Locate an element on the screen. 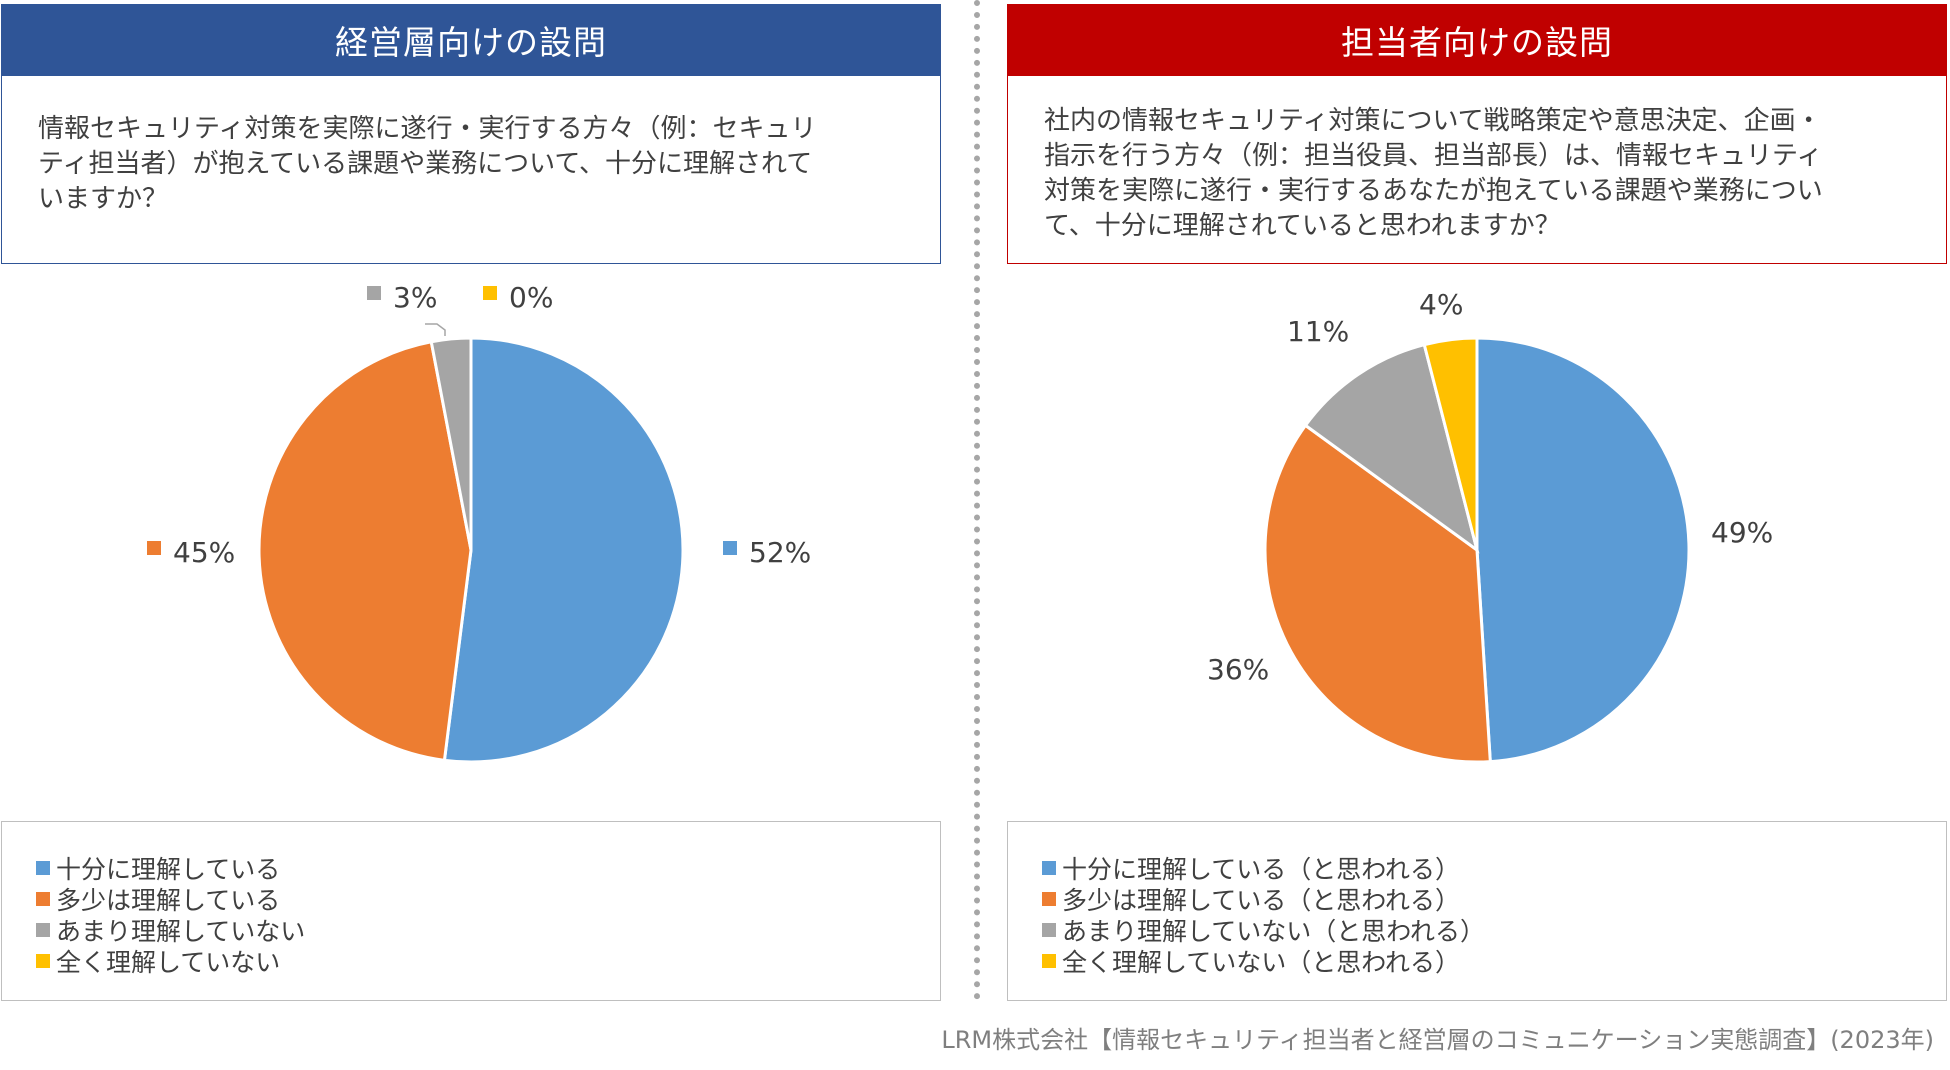  data-label-text: 49% is located at coordinates (1742, 532).